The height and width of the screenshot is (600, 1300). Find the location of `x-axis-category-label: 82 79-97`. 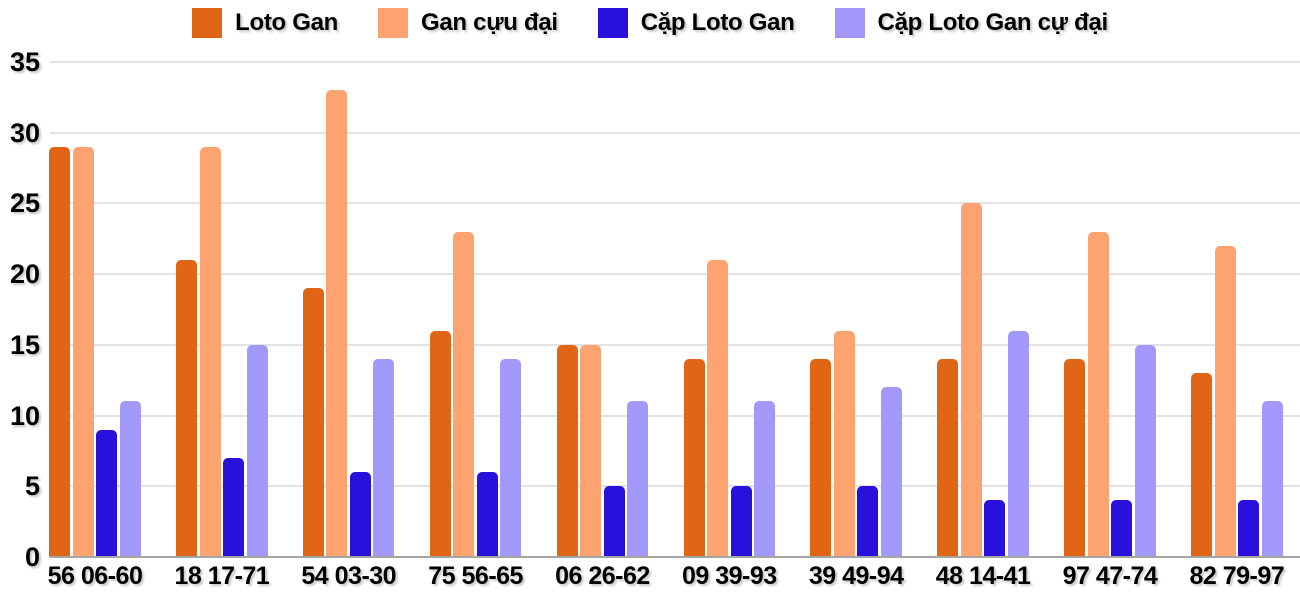

x-axis-category-label: 82 79-97 is located at coordinates (1237, 576).